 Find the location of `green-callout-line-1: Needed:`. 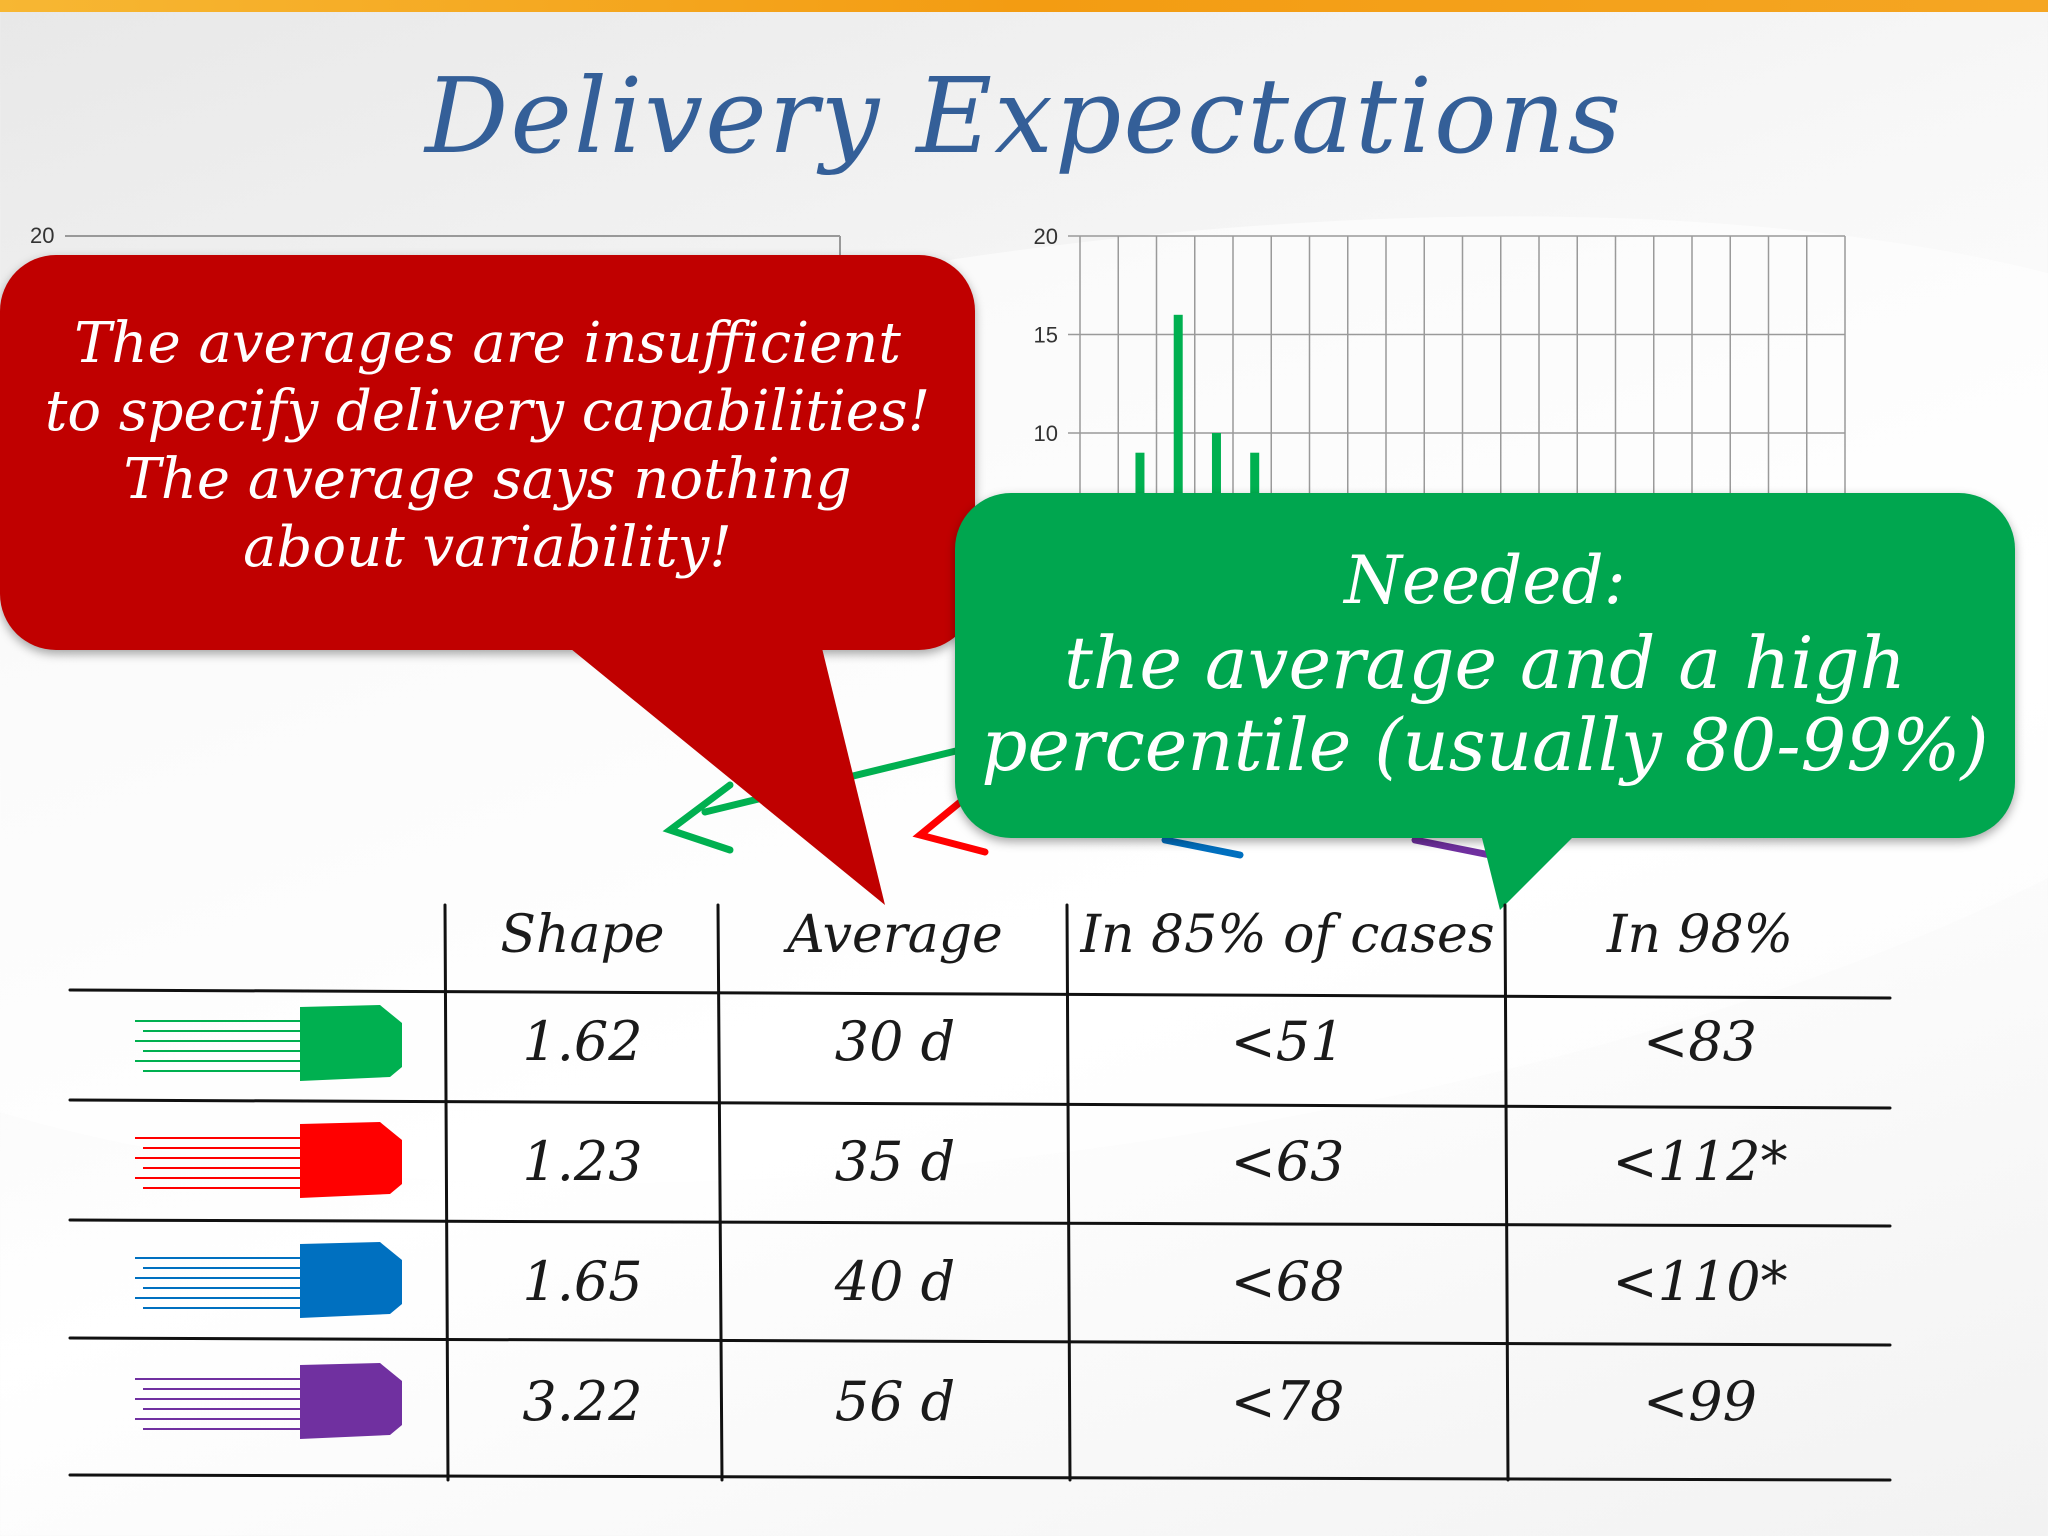

green-callout-line-1: Needed: is located at coordinates (1485, 580).